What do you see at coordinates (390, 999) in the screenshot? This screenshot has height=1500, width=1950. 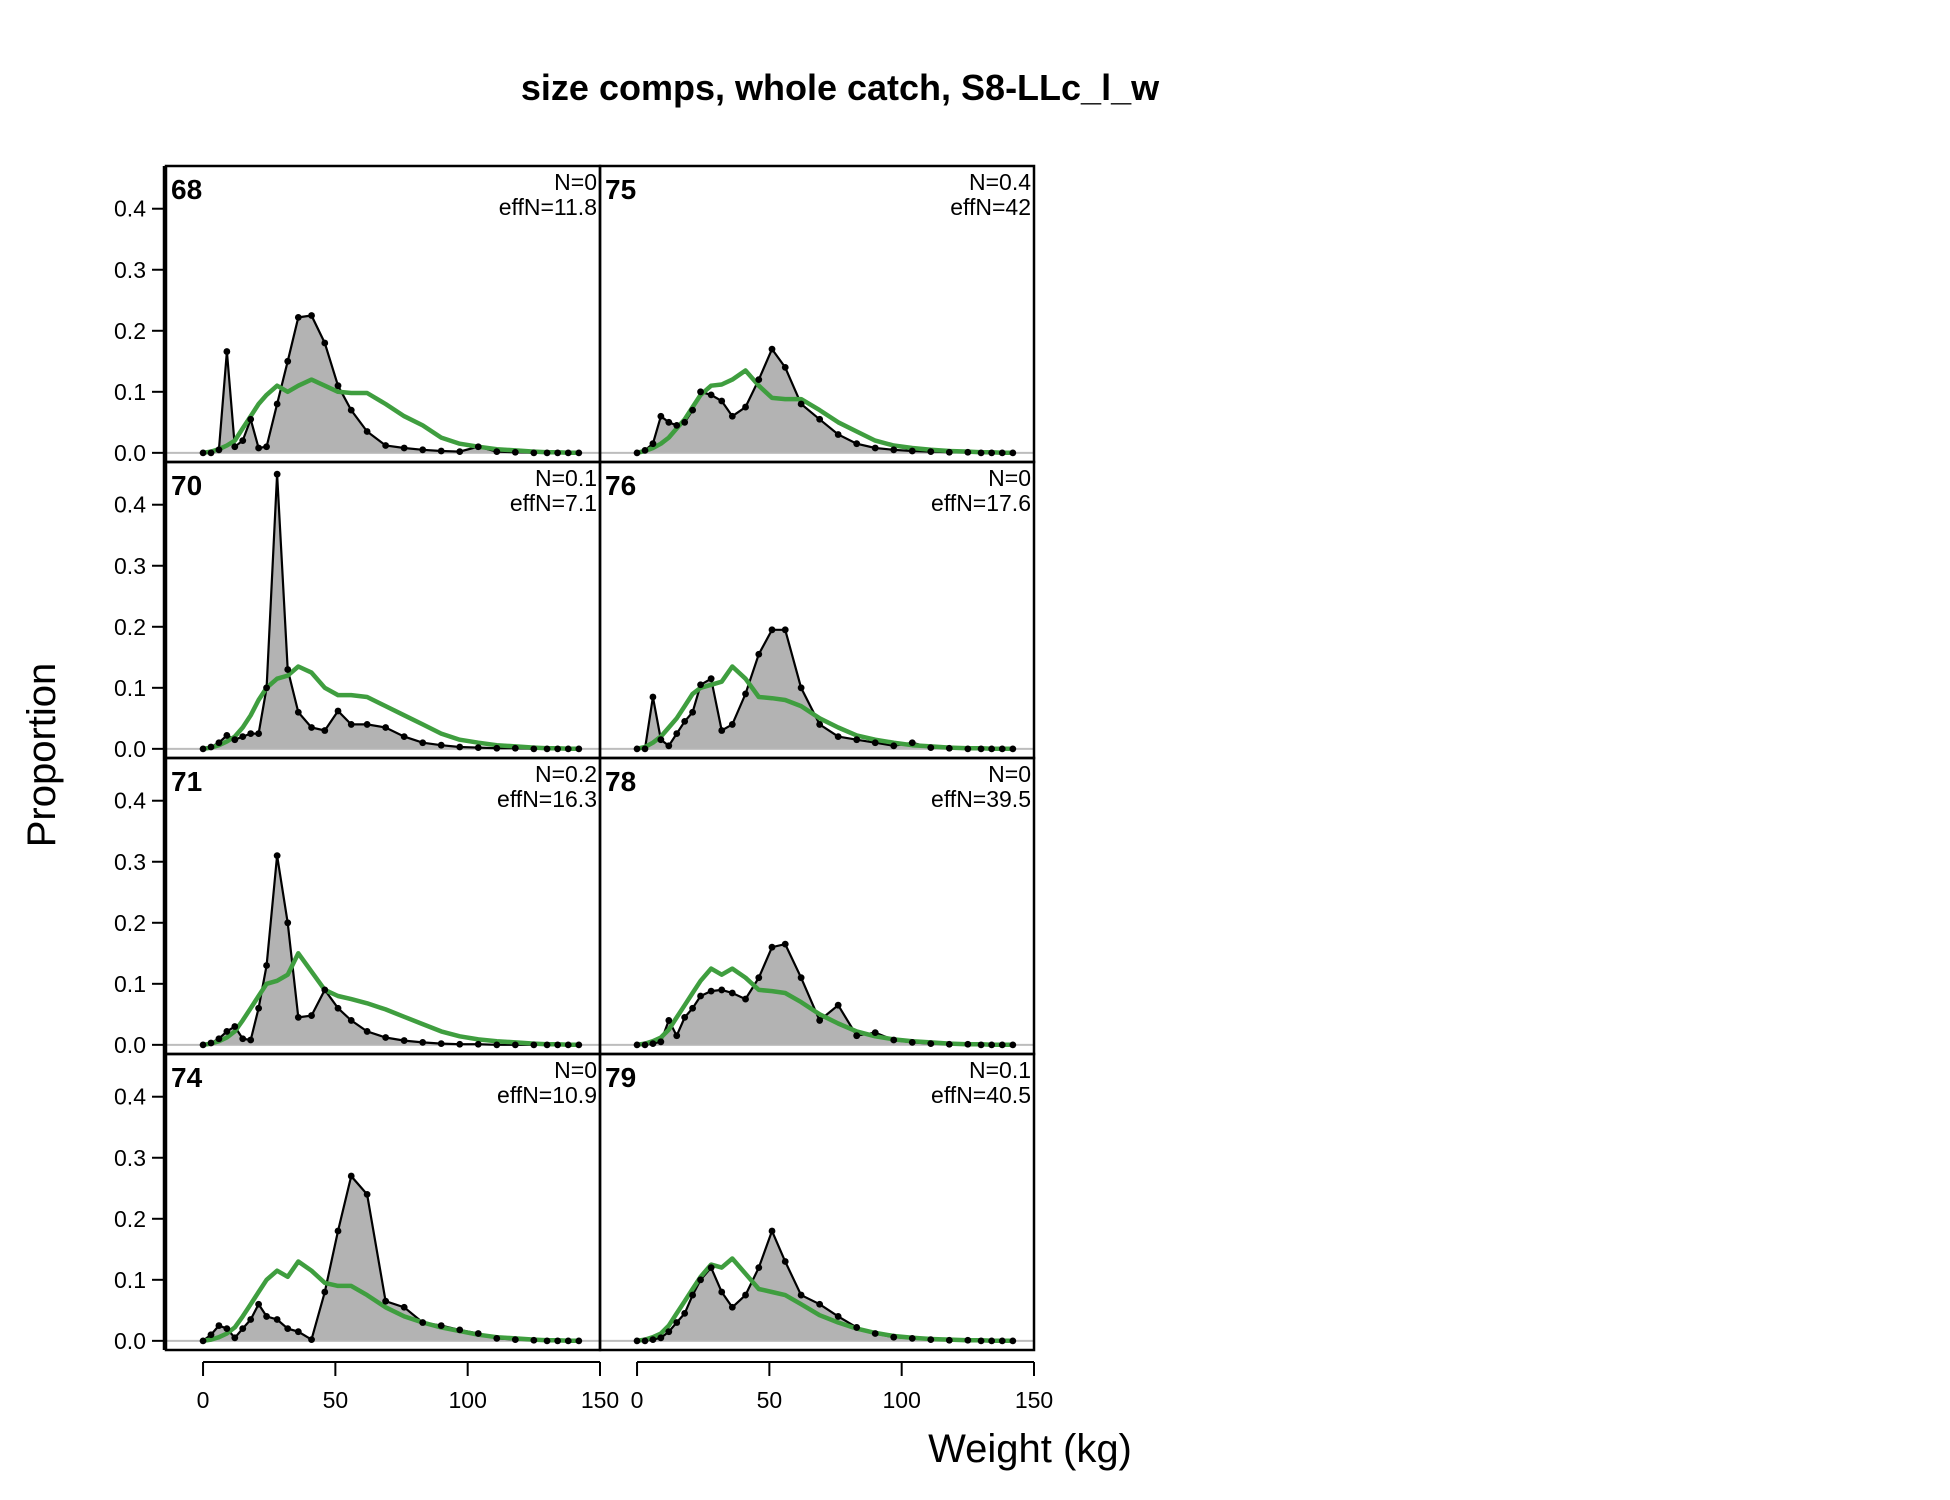 I see `expected-line` at bounding box center [390, 999].